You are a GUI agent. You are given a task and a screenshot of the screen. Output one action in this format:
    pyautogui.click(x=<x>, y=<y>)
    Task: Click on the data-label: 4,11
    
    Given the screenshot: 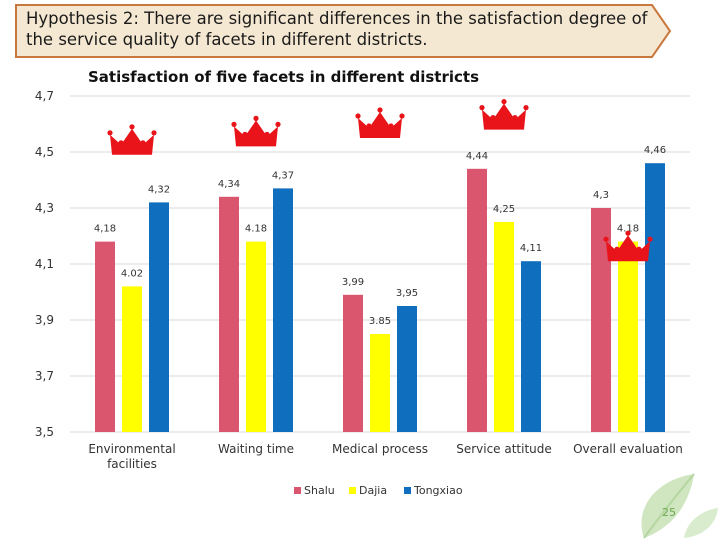 What is the action you would take?
    pyautogui.click(x=531, y=248)
    